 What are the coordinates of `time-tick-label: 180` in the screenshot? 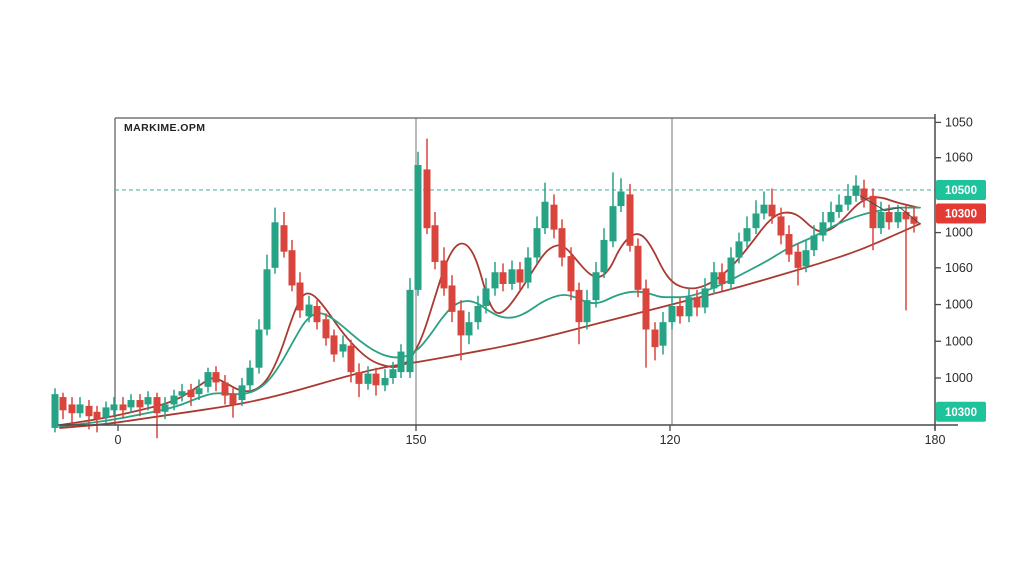 It's located at (935, 440).